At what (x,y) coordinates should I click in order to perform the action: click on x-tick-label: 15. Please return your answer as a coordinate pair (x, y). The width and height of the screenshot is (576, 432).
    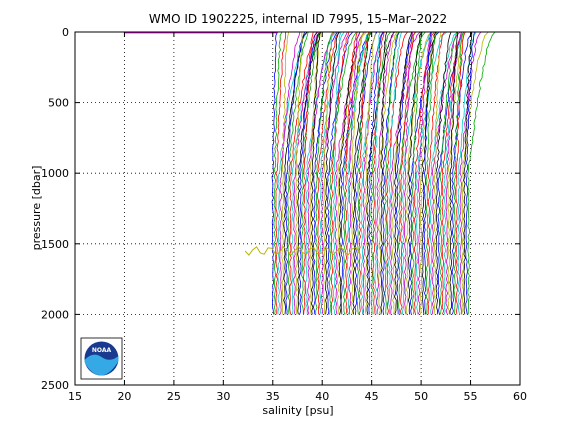
    Looking at the image, I should click on (75, 396).